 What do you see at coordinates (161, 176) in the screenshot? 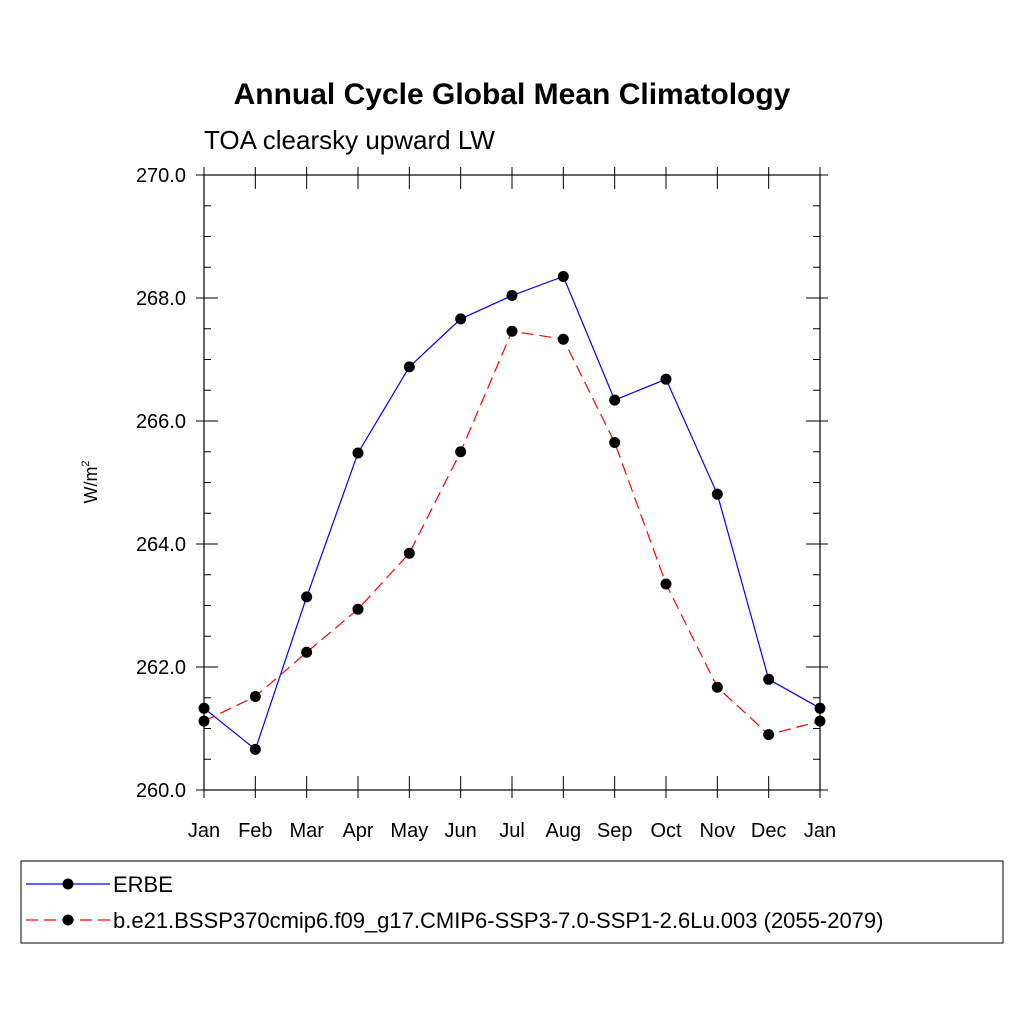
I see `y-tick-label: 270.0` at bounding box center [161, 176].